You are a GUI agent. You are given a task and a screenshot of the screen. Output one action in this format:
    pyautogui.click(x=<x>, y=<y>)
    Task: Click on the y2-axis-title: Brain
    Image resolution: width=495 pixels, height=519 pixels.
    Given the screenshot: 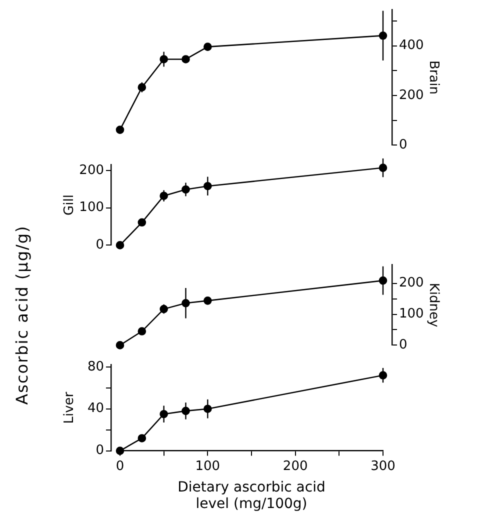 What is the action you would take?
    pyautogui.click(x=433, y=77)
    